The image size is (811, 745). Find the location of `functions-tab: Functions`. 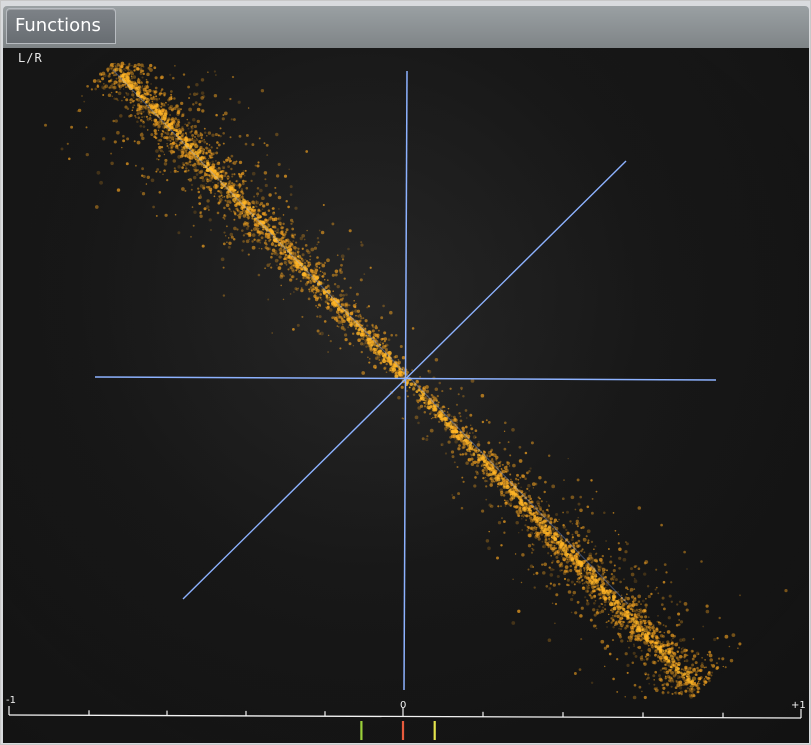

functions-tab: Functions is located at coordinates (61, 26).